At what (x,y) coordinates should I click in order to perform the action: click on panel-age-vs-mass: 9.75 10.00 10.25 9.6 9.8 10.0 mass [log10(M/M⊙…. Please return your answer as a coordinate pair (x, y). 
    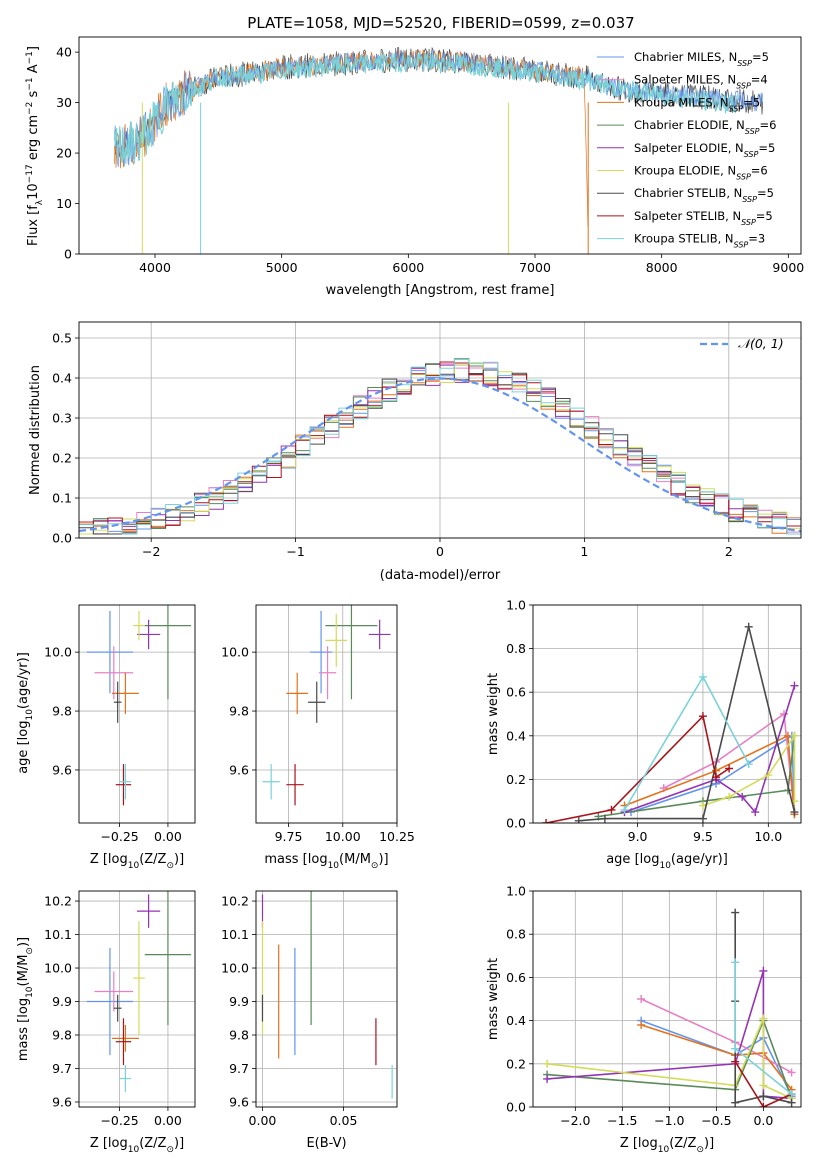
    Looking at the image, I should click on (318, 737).